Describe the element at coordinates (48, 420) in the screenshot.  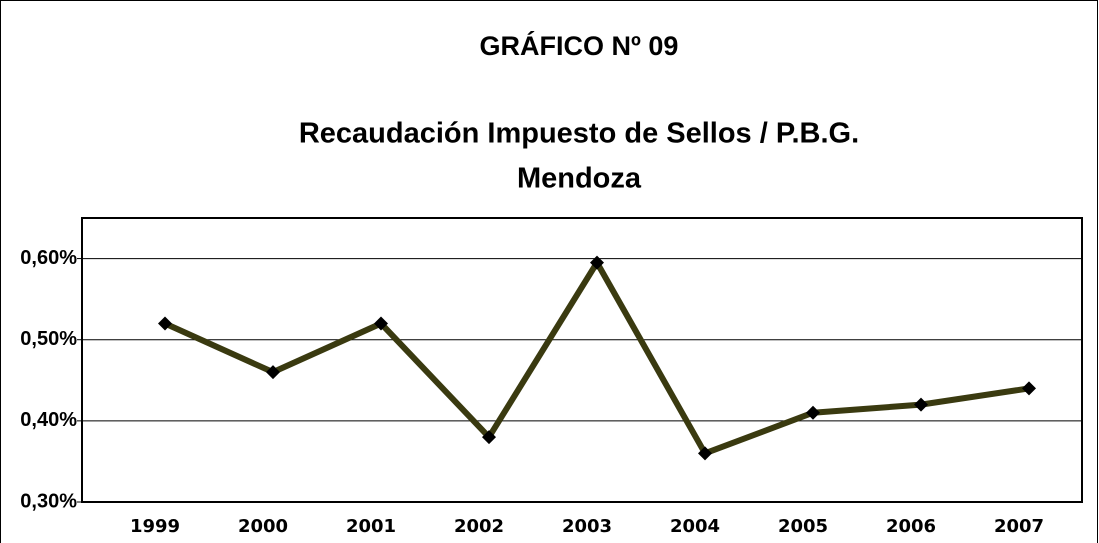
I see `y-tick-label: 0,40%` at that location.